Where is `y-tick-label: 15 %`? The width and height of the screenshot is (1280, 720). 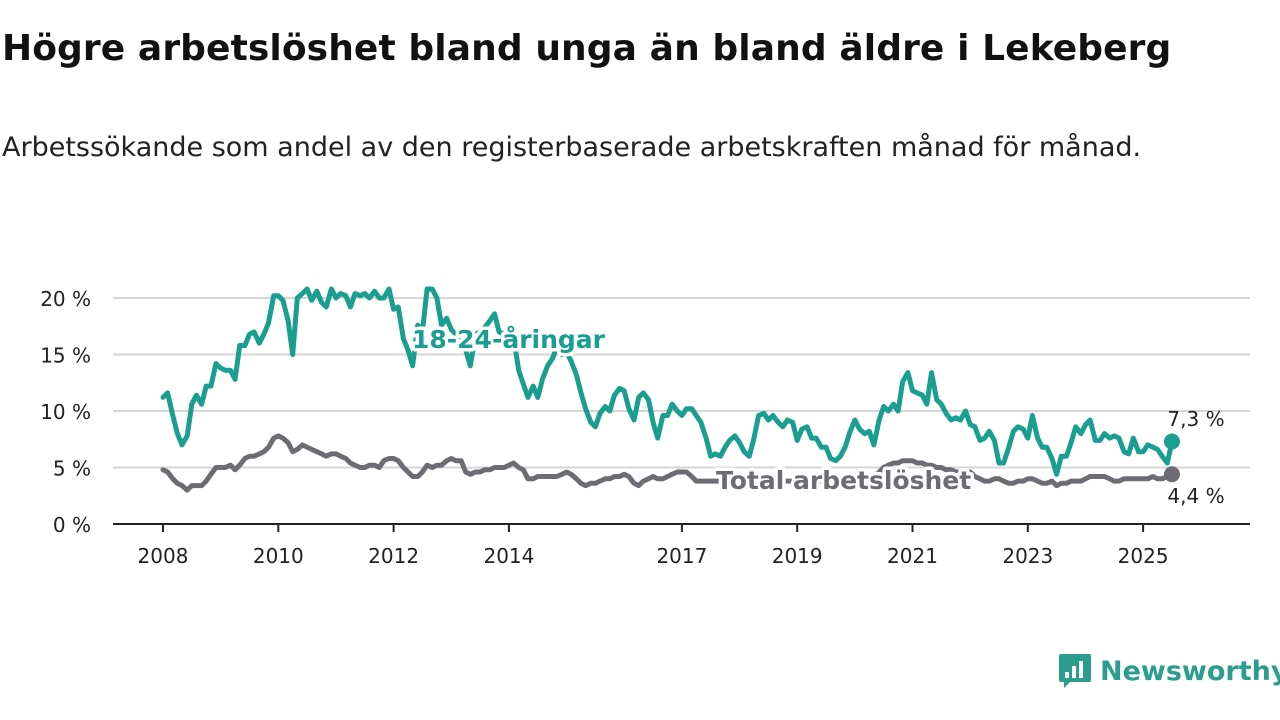 y-tick-label: 15 % is located at coordinates (65, 356).